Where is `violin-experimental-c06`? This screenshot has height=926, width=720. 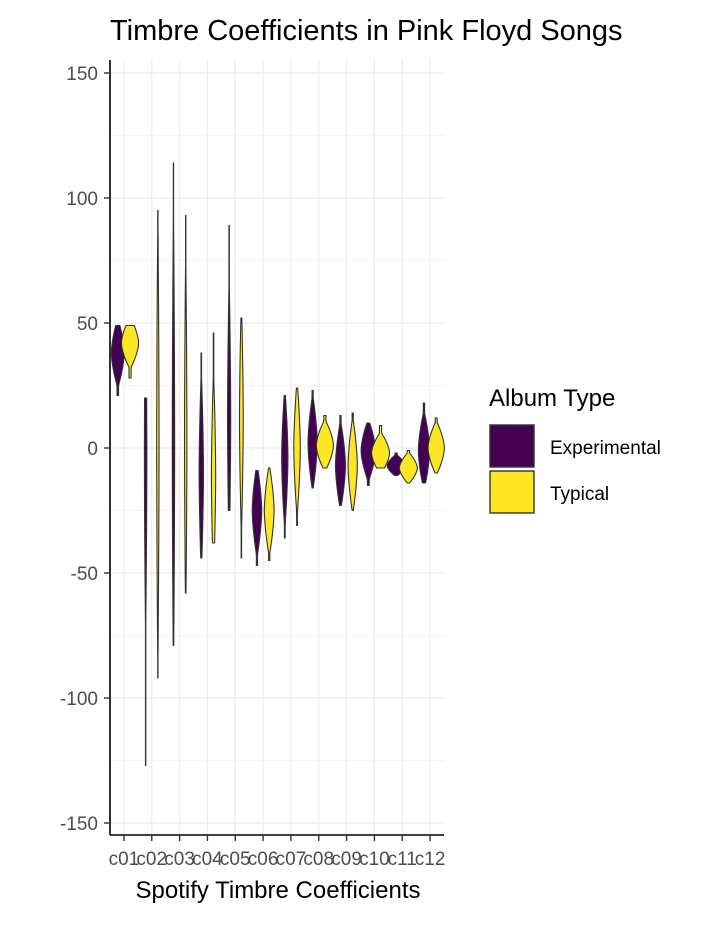
violin-experimental-c06 is located at coordinates (257, 518).